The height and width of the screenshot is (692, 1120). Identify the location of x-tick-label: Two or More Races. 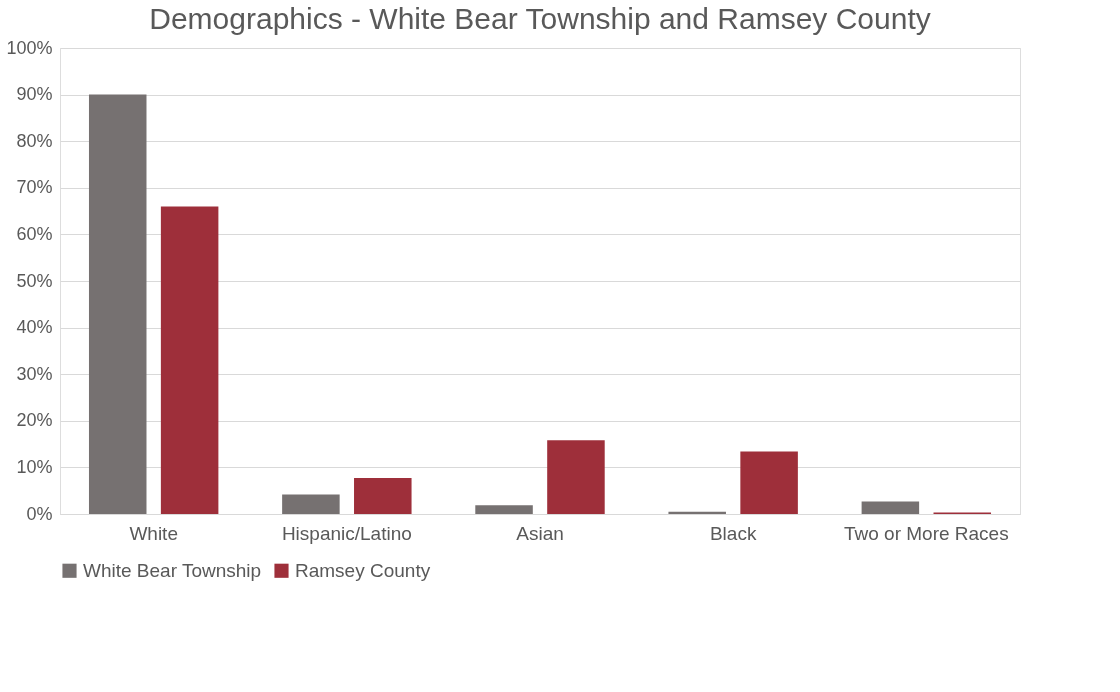
(926, 533).